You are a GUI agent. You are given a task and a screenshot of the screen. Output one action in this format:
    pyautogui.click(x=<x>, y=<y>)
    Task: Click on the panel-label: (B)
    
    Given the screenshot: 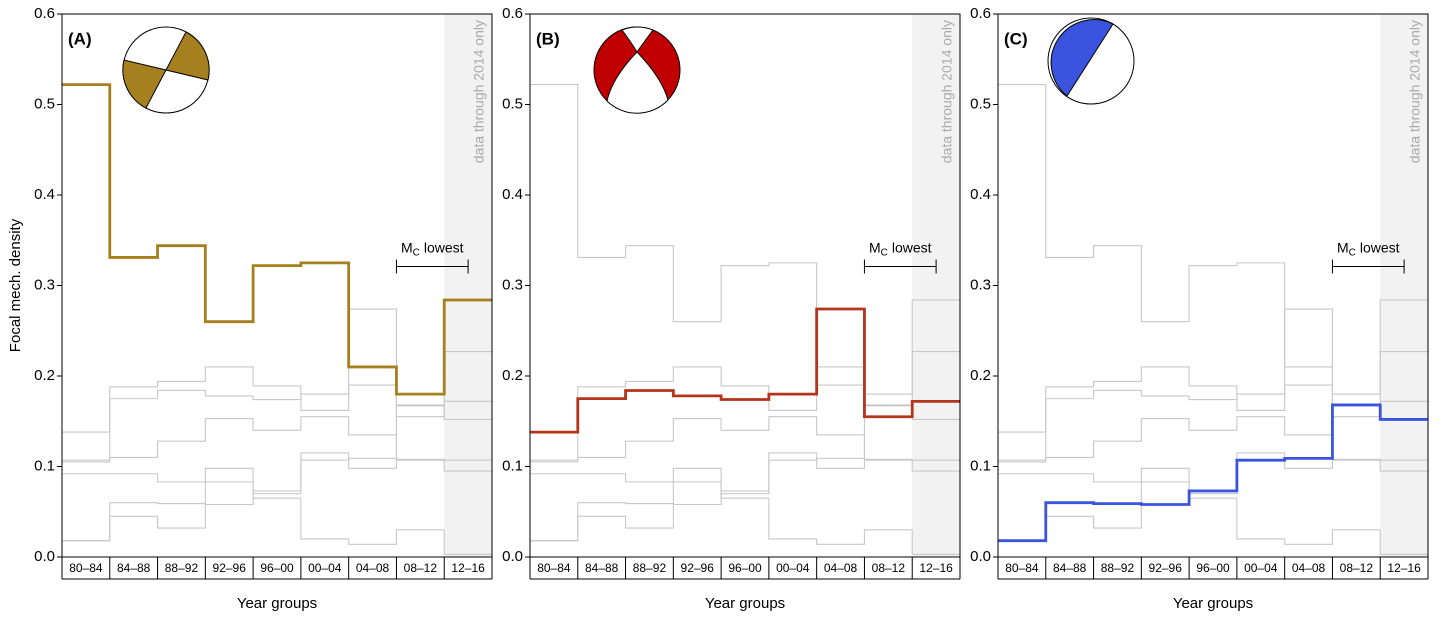 What is the action you would take?
    pyautogui.click(x=548, y=38)
    